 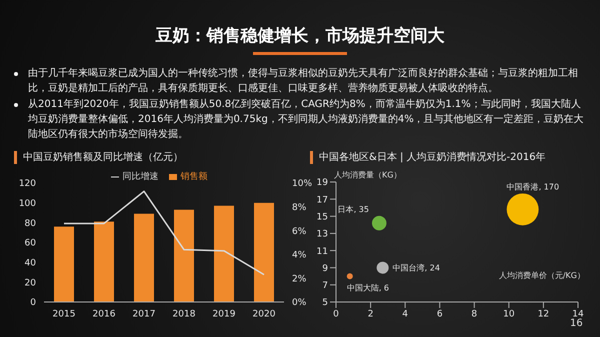 What do you see at coordinates (416, 268) in the screenshot?
I see `data-label: 中国台湾, 24` at bounding box center [416, 268].